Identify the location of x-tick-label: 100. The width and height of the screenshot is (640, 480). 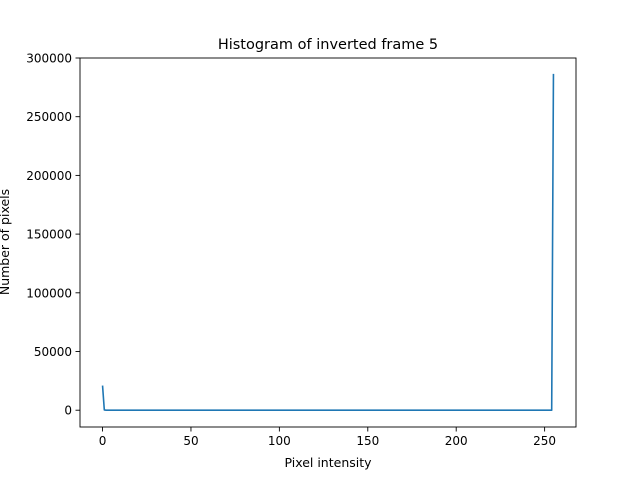
(279, 441).